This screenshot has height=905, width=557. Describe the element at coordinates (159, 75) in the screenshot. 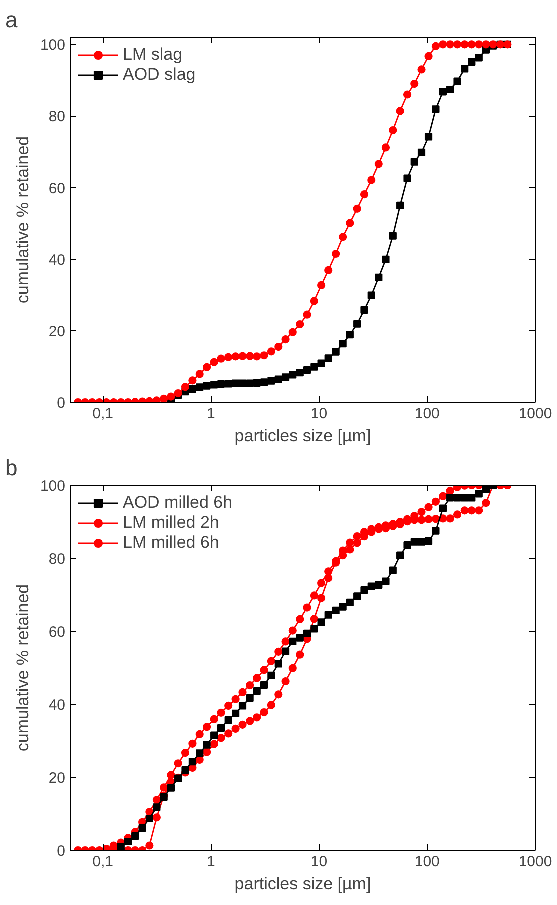

I see `legend-label: AOD slag` at that location.